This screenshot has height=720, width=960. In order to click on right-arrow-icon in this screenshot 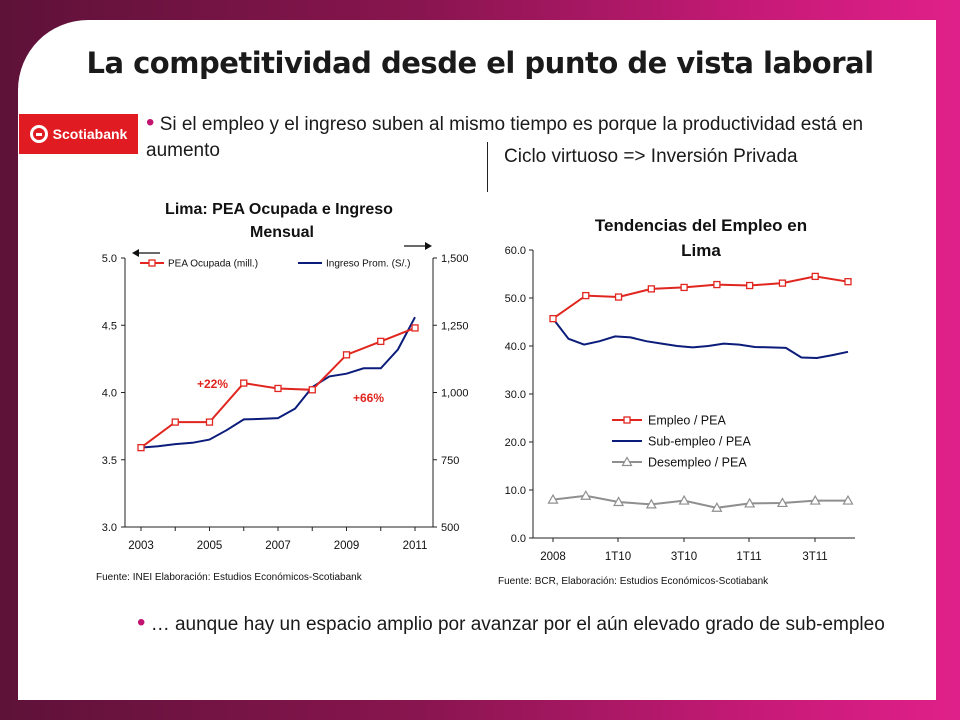, I will do `click(428, 246)`.